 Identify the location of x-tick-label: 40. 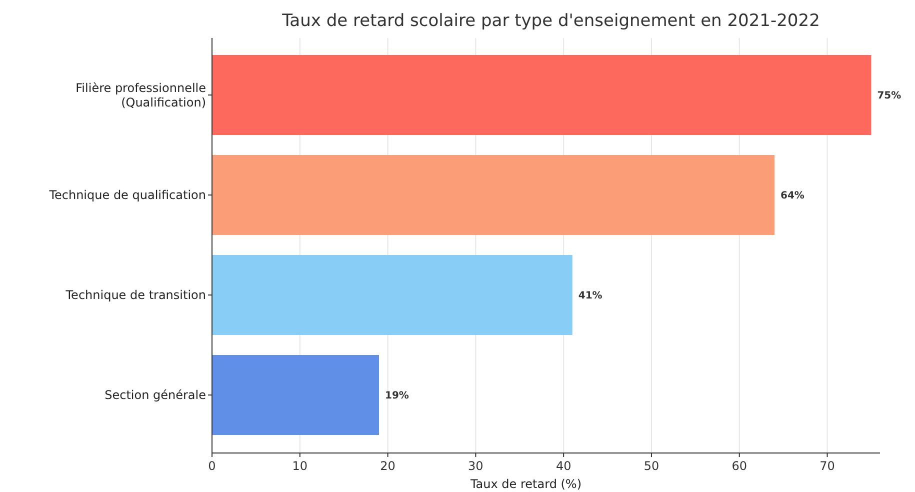
(564, 466).